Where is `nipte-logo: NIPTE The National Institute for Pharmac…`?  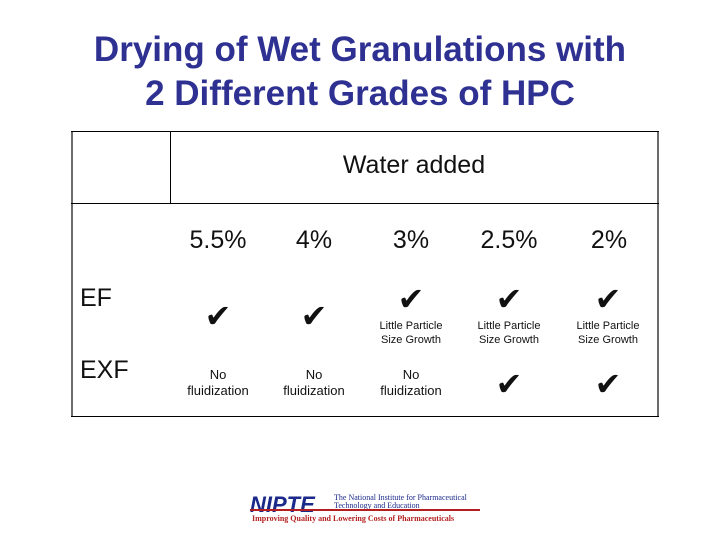
nipte-logo: NIPTE The National Institute for Pharmac… is located at coordinates (365, 510).